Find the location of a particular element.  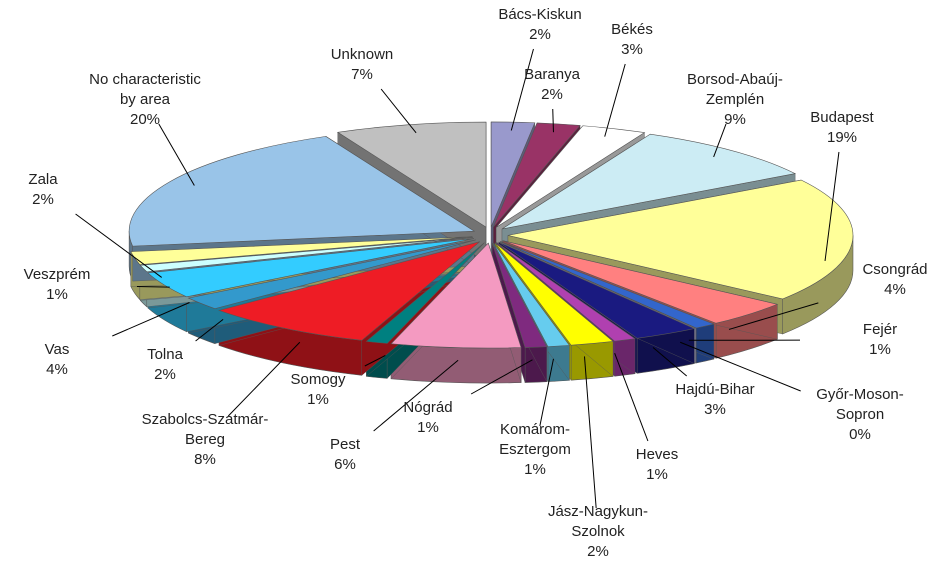

data-label: Hajdú-Bihar 3% is located at coordinates (715, 400).